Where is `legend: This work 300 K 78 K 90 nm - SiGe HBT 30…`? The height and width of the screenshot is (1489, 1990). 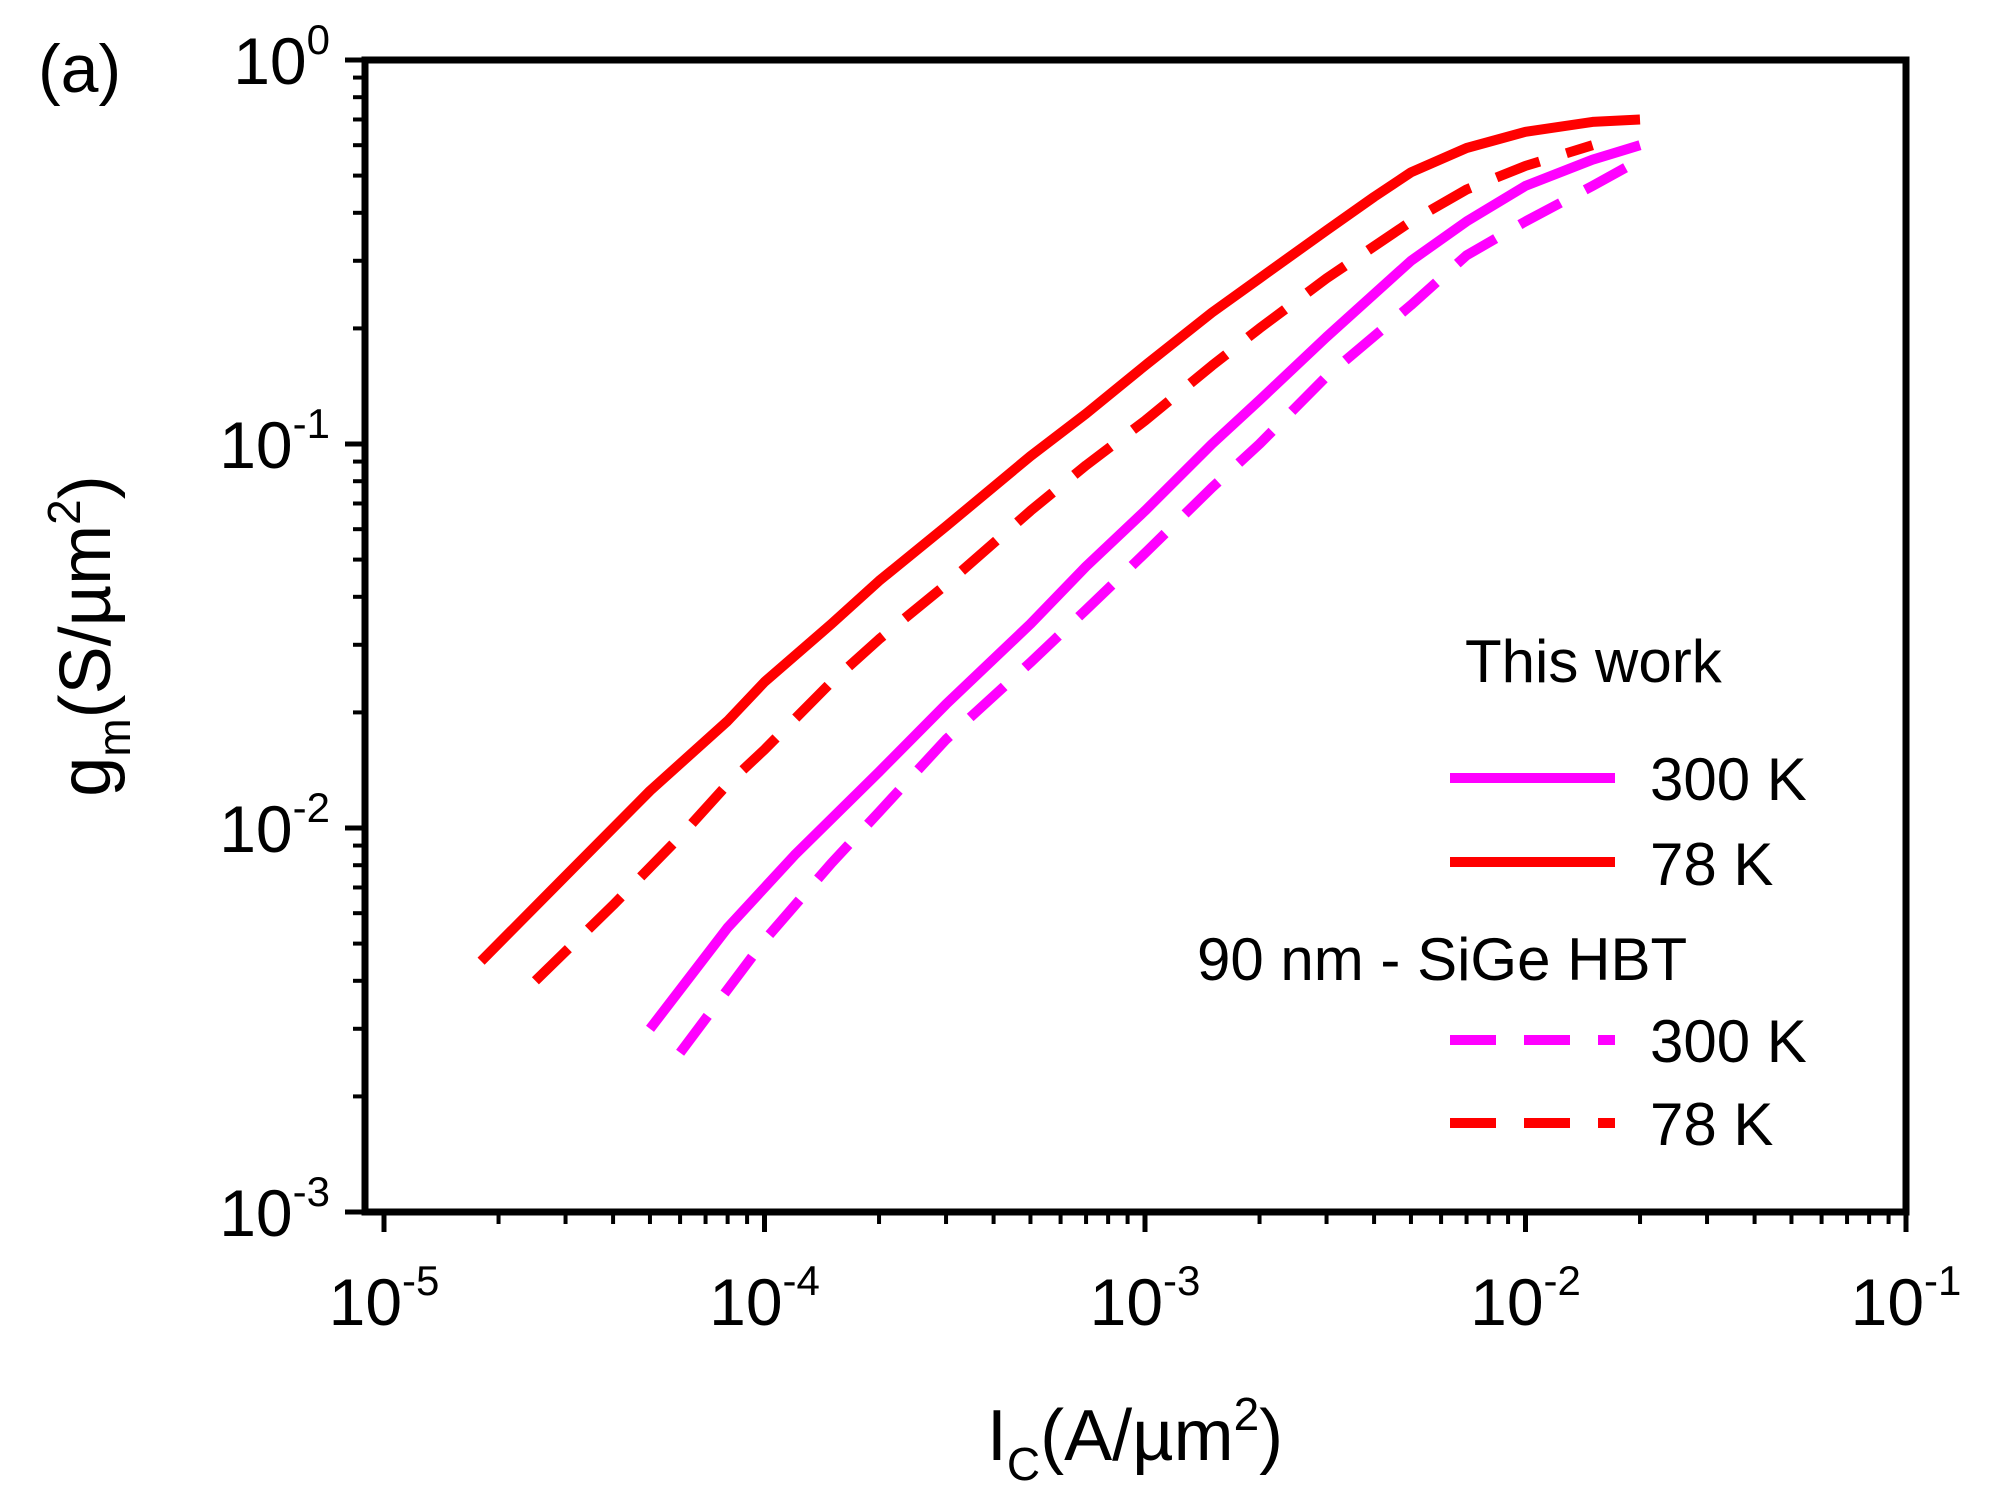 legend: This work 300 K 78 K 90 nm - SiGe HBT 30… is located at coordinates (1502, 893).